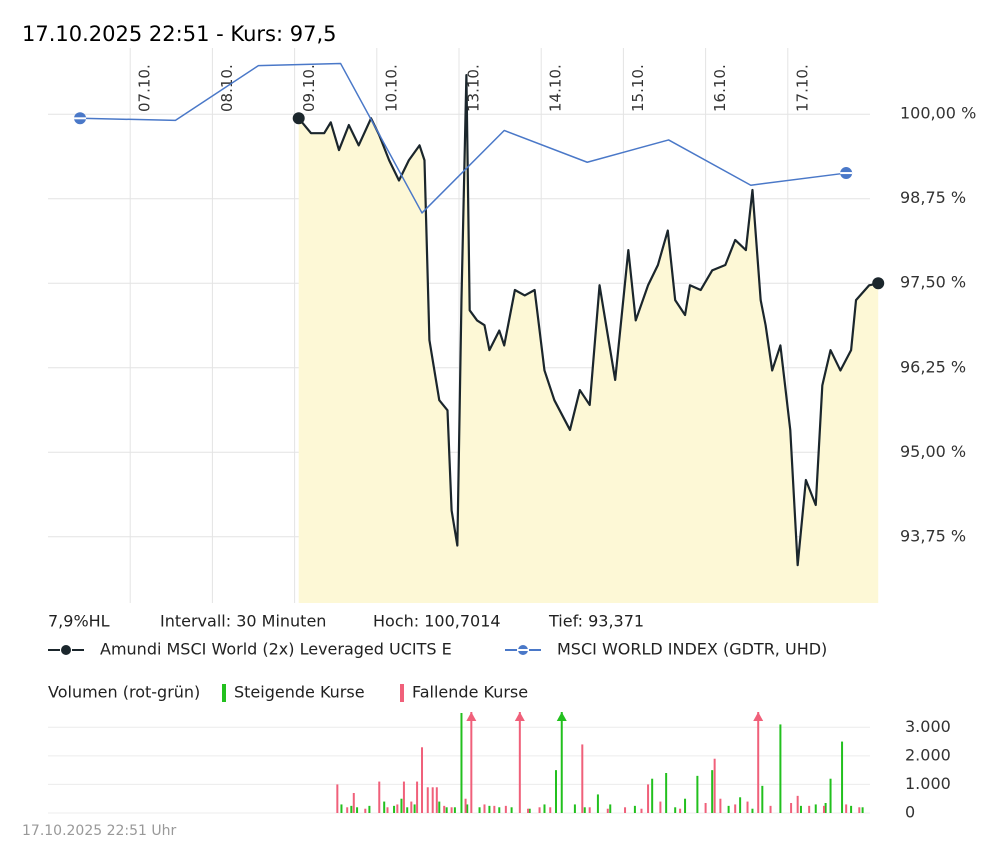 The height and width of the screenshot is (852, 998). What do you see at coordinates (179, 34) in the screenshot?
I see `chart-title: 17.10.2025 22:51 - Kurs: 97,5` at bounding box center [179, 34].